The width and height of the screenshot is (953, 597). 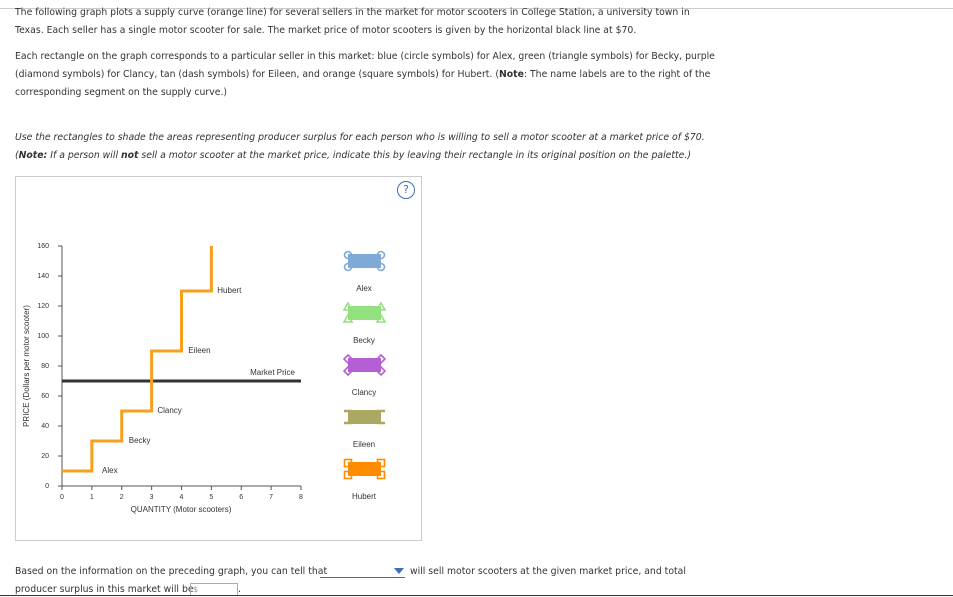 What do you see at coordinates (511, 74) in the screenshot?
I see `note: Note` at bounding box center [511, 74].